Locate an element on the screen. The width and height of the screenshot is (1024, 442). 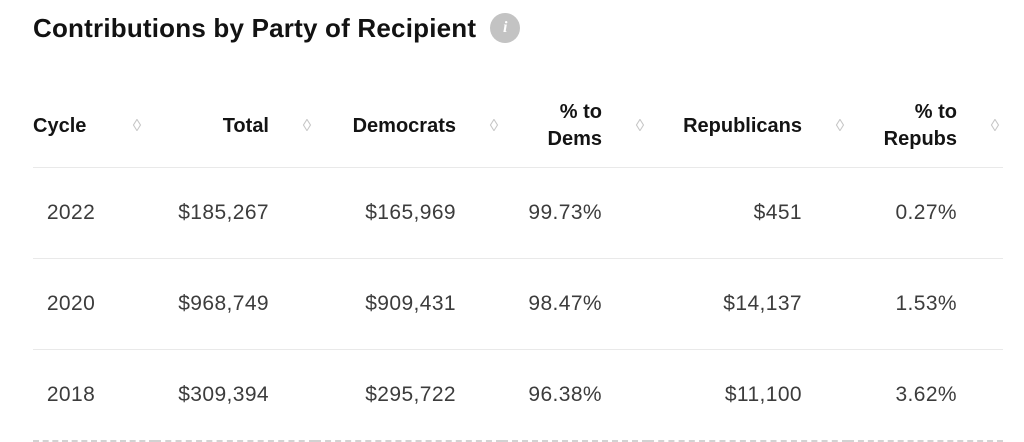
cell-total: $185,267 is located at coordinates (235, 213).